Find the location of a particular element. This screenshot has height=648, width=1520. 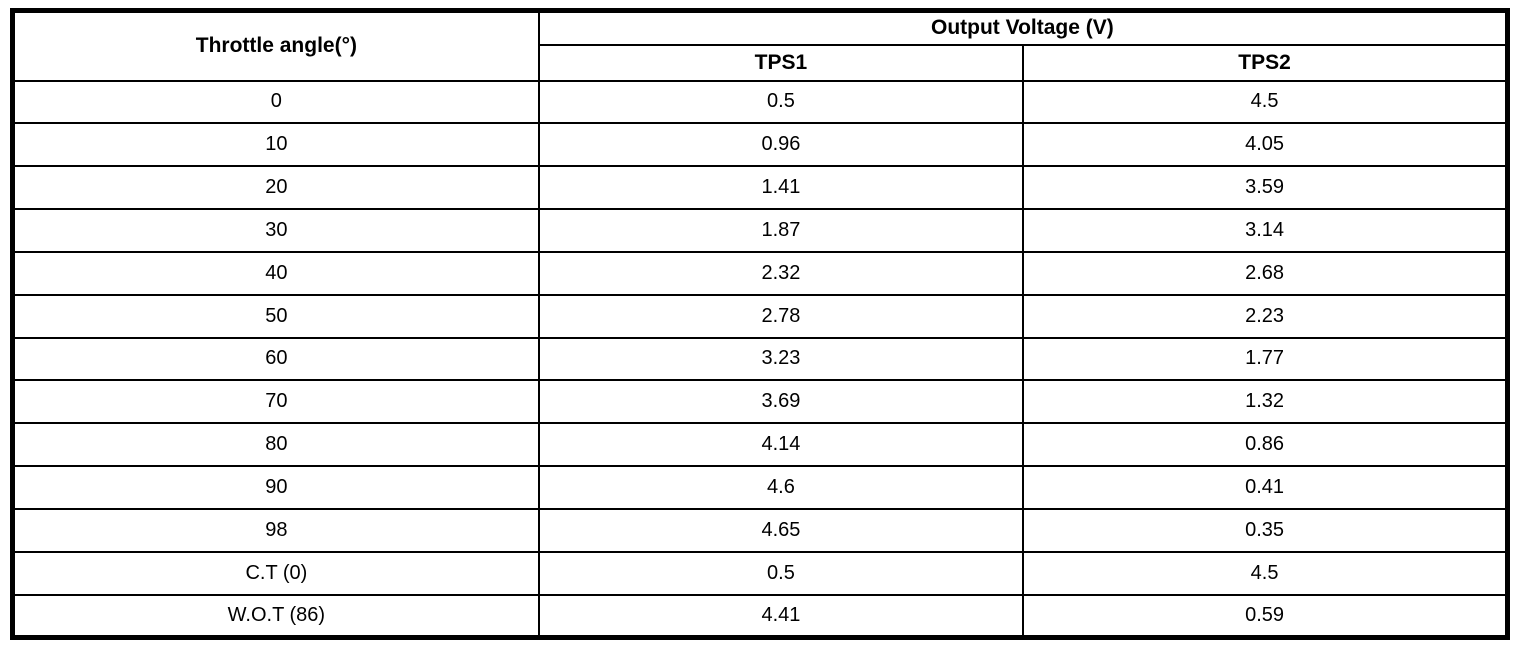

cell-tps2: 0.59 is located at coordinates (1265, 616).